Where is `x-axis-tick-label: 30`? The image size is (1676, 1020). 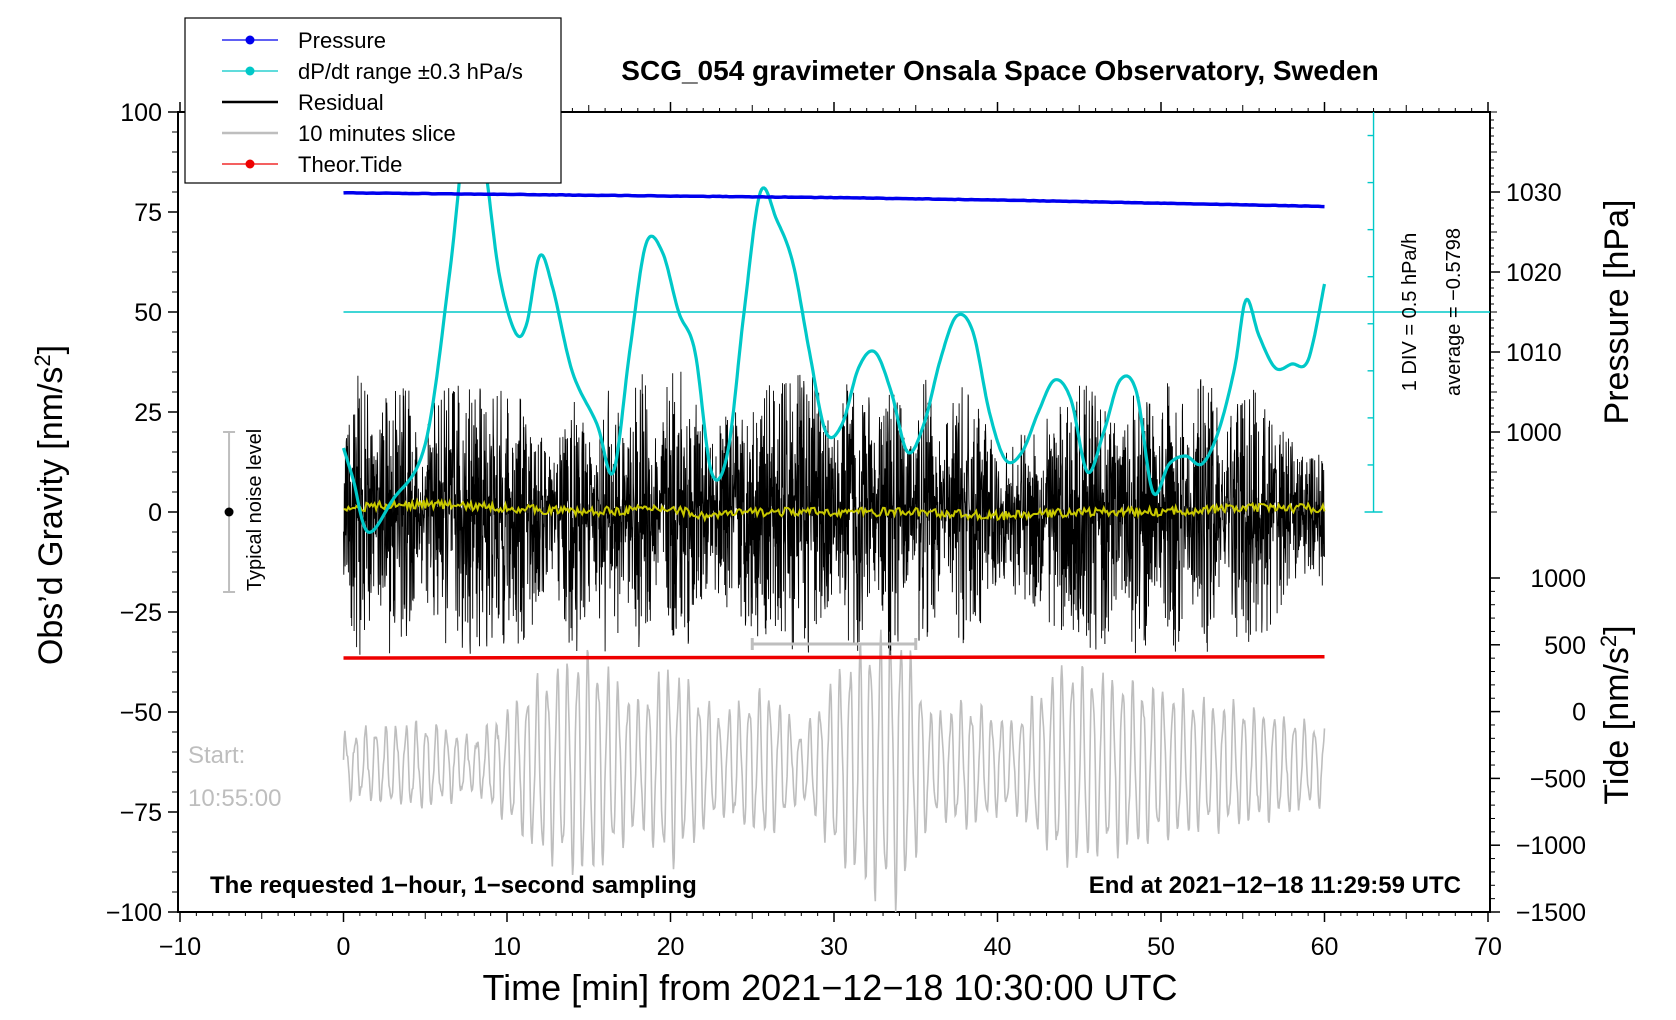 x-axis-tick-label: 30 is located at coordinates (834, 947).